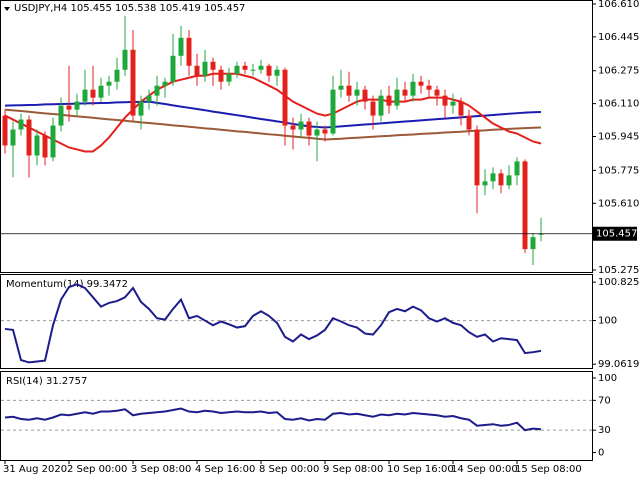 This screenshot has height=480, width=640. I want to click on x-tick-label: 2 Sep 00:00, so click(97, 469).